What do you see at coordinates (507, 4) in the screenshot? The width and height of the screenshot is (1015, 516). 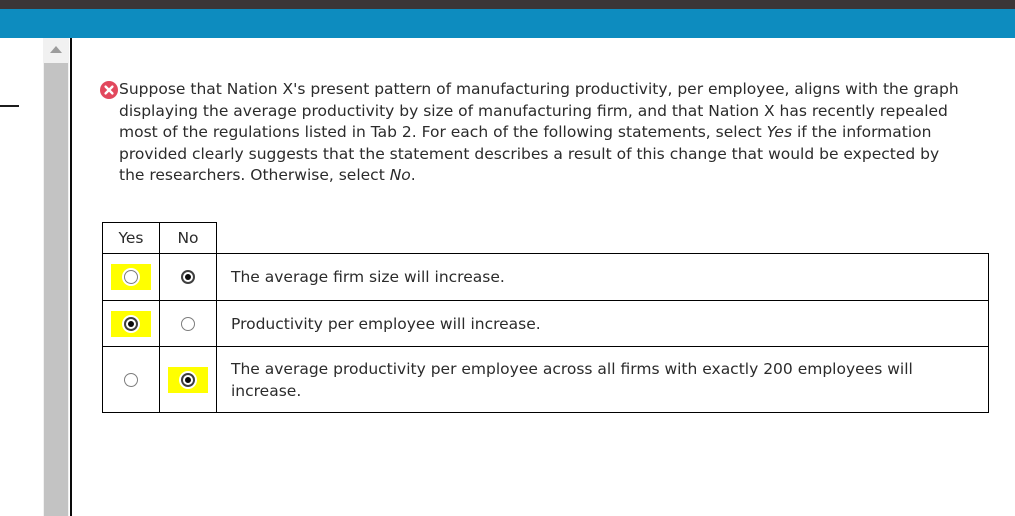 I see `window-top-bar` at bounding box center [507, 4].